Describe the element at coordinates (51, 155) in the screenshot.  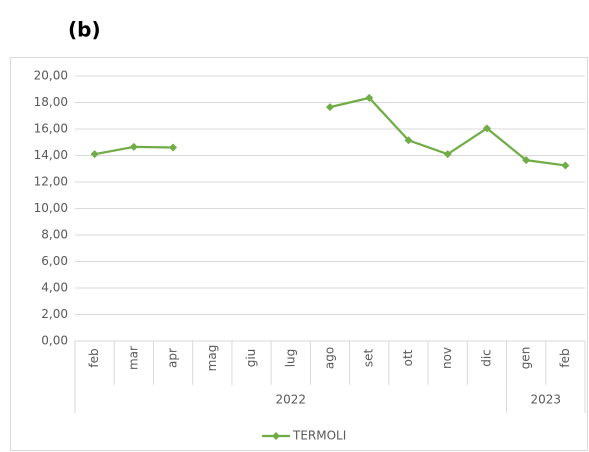
I see `y-tick-label: 14,00` at that location.